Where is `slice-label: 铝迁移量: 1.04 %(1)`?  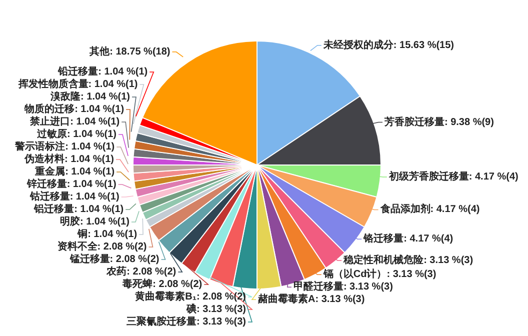
slice-label: 铝迁移量: 1.04 %(1) is located at coordinates (78, 209).